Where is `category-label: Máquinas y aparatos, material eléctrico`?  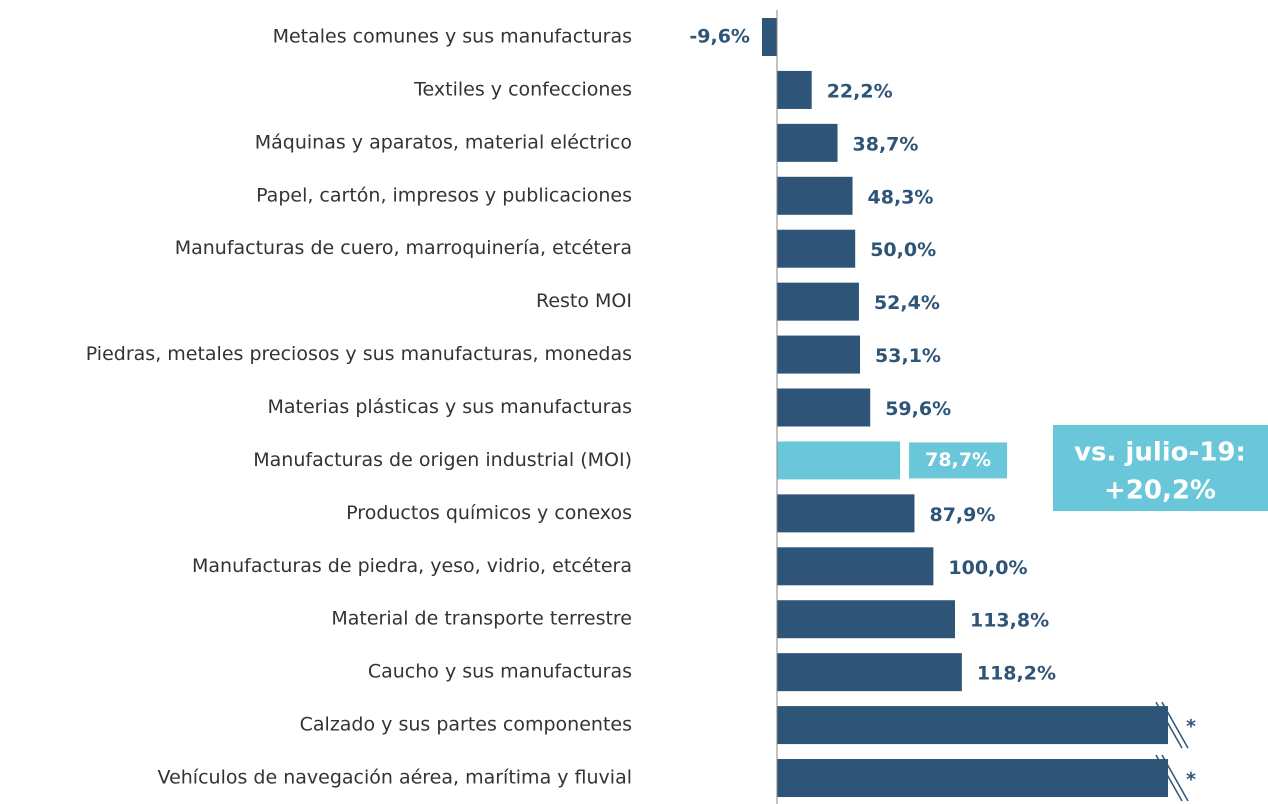 category-label: Máquinas y aparatos, material eléctrico is located at coordinates (443, 142).